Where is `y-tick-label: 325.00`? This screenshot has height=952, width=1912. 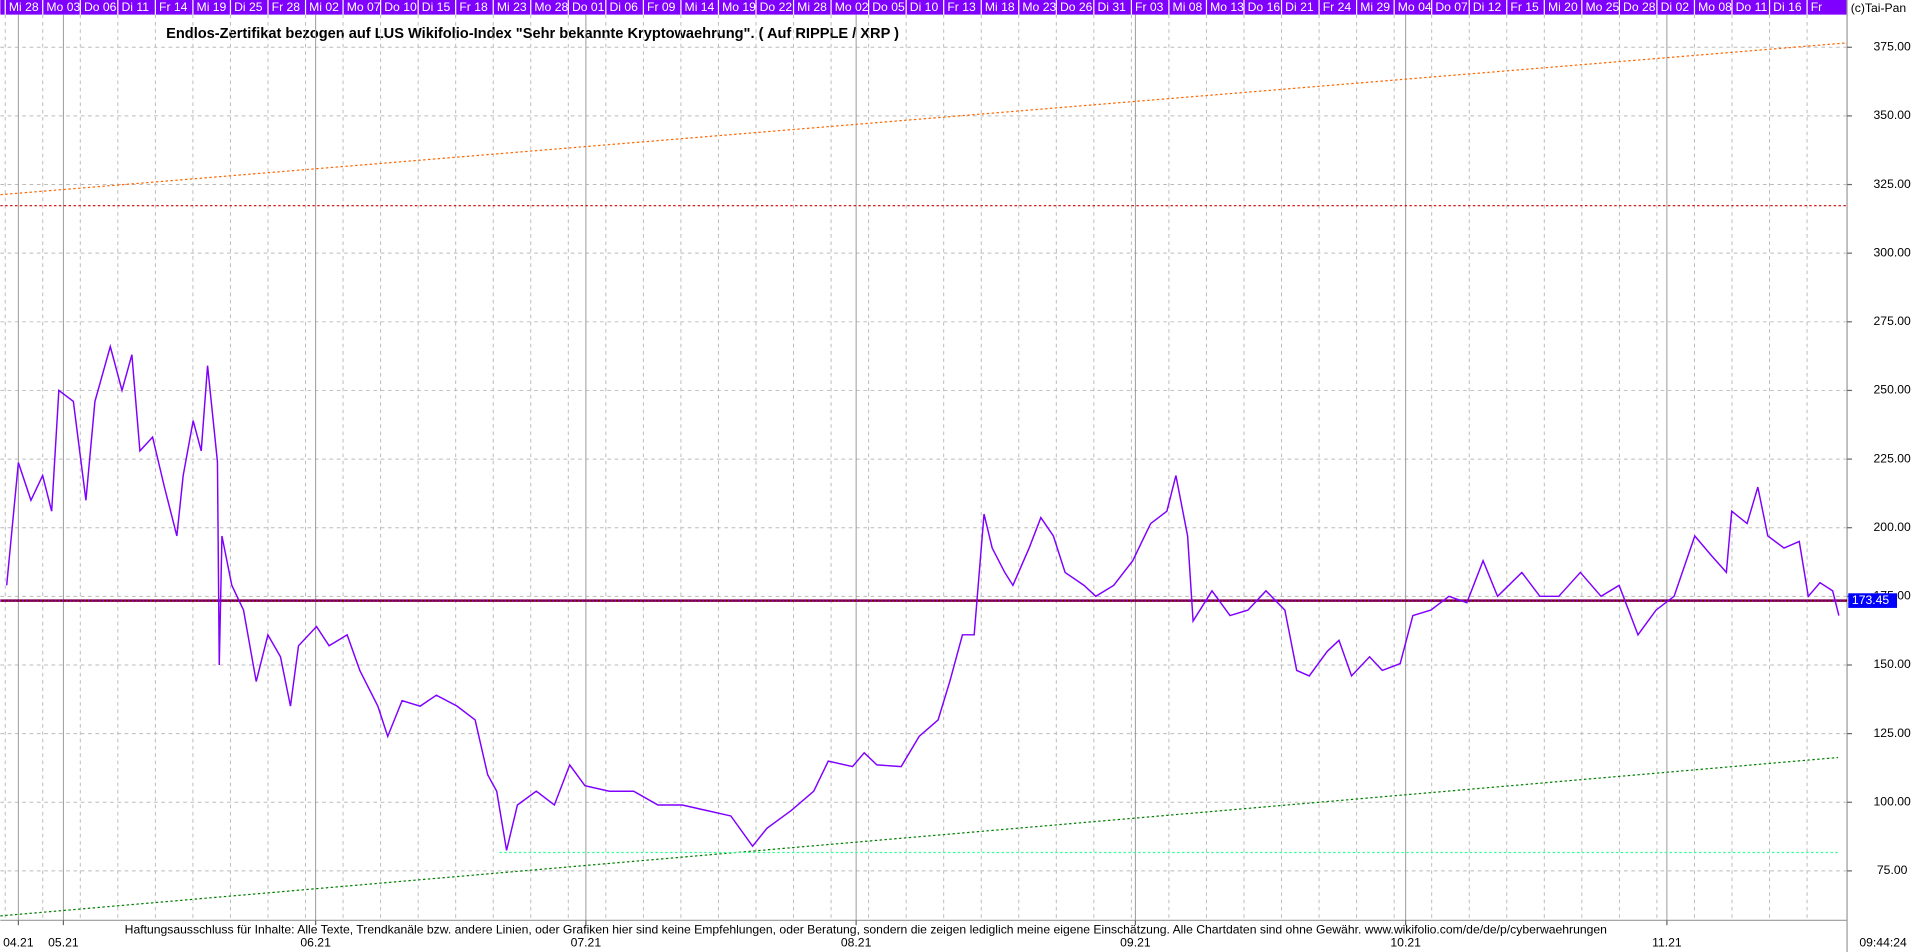
y-tick-label: 325.00 is located at coordinates (1892, 184).